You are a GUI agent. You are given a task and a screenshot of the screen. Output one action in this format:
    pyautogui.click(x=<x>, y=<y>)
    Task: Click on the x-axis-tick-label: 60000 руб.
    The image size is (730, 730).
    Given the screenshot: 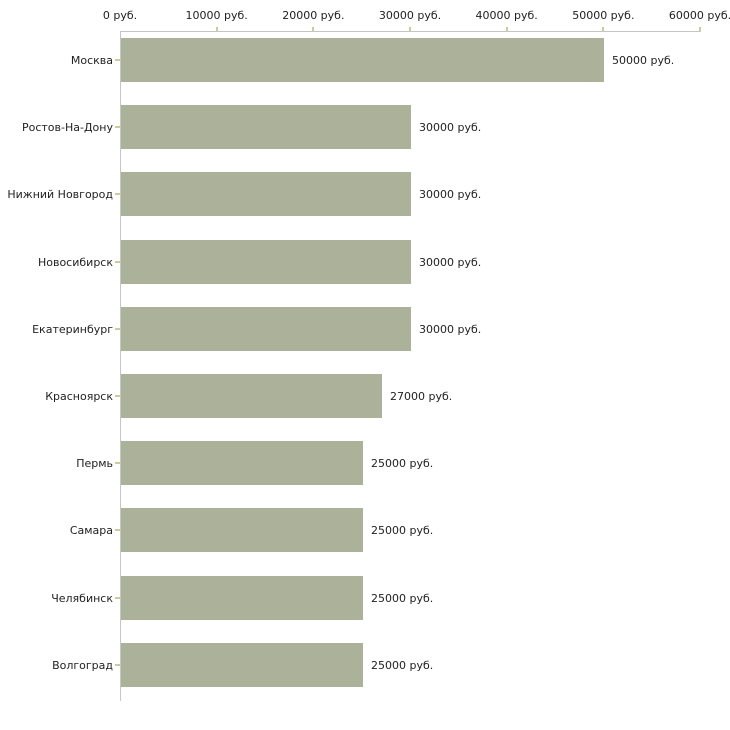 What is the action you would take?
    pyautogui.click(x=699, y=15)
    